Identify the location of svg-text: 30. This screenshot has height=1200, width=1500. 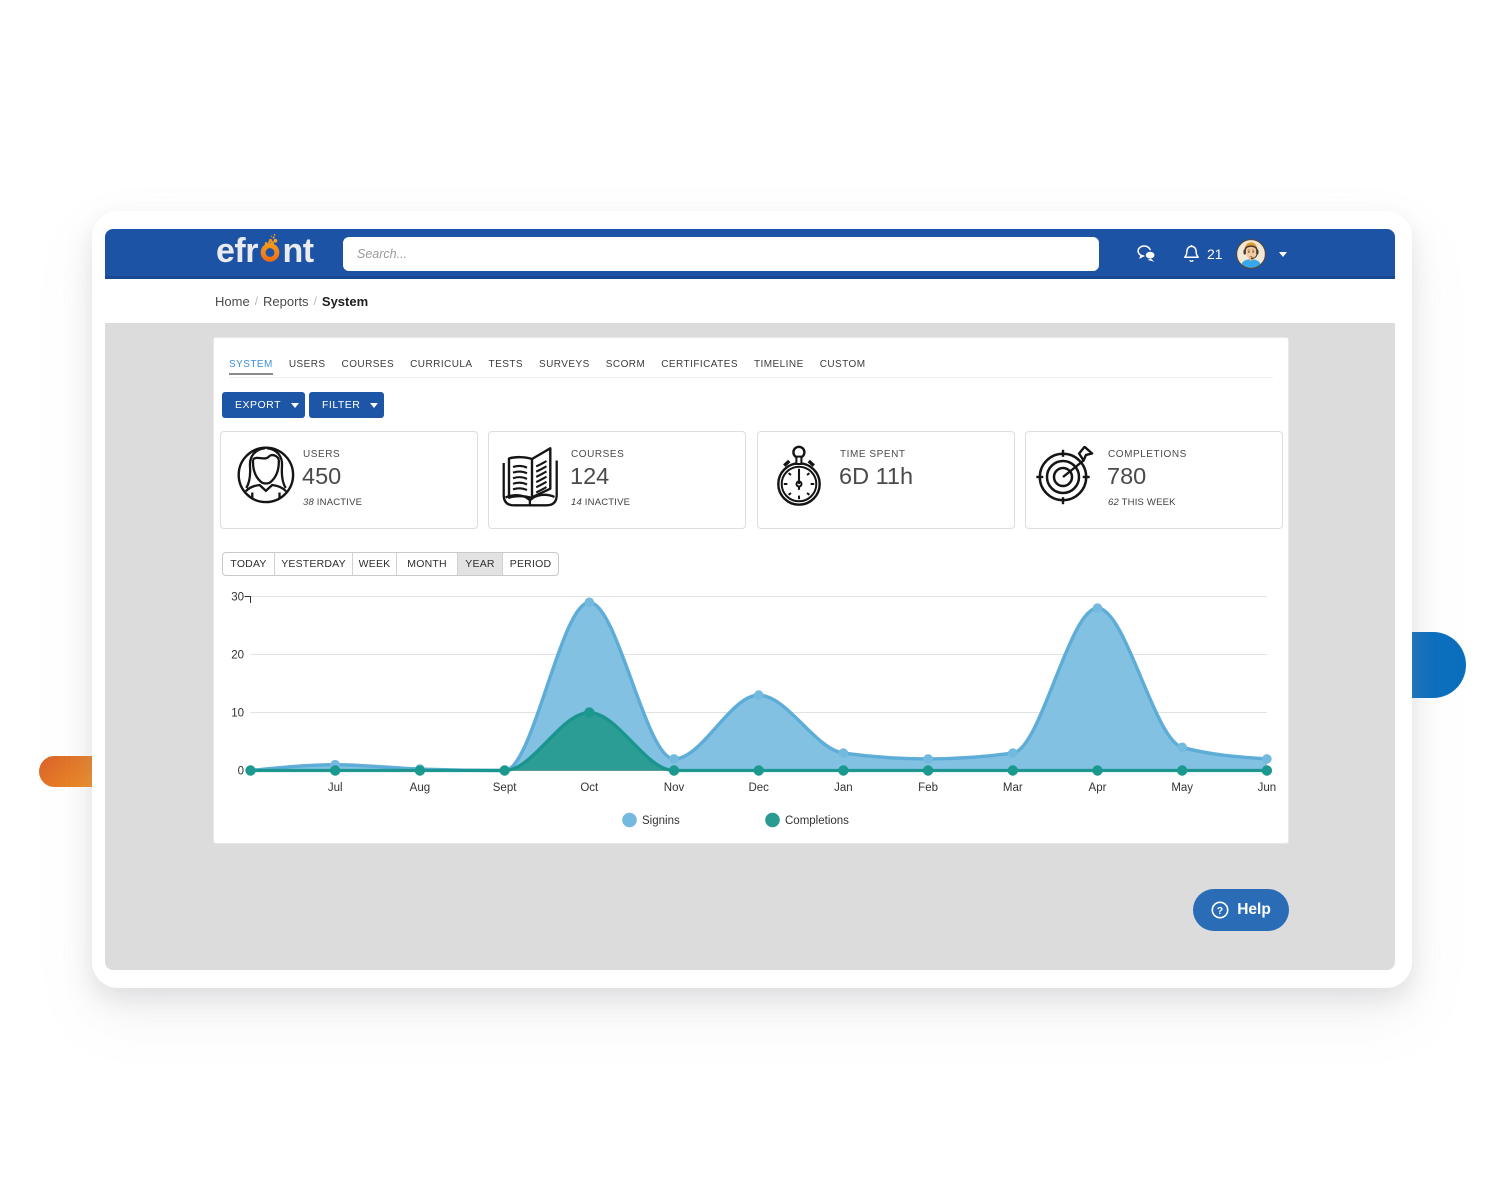
(237, 598).